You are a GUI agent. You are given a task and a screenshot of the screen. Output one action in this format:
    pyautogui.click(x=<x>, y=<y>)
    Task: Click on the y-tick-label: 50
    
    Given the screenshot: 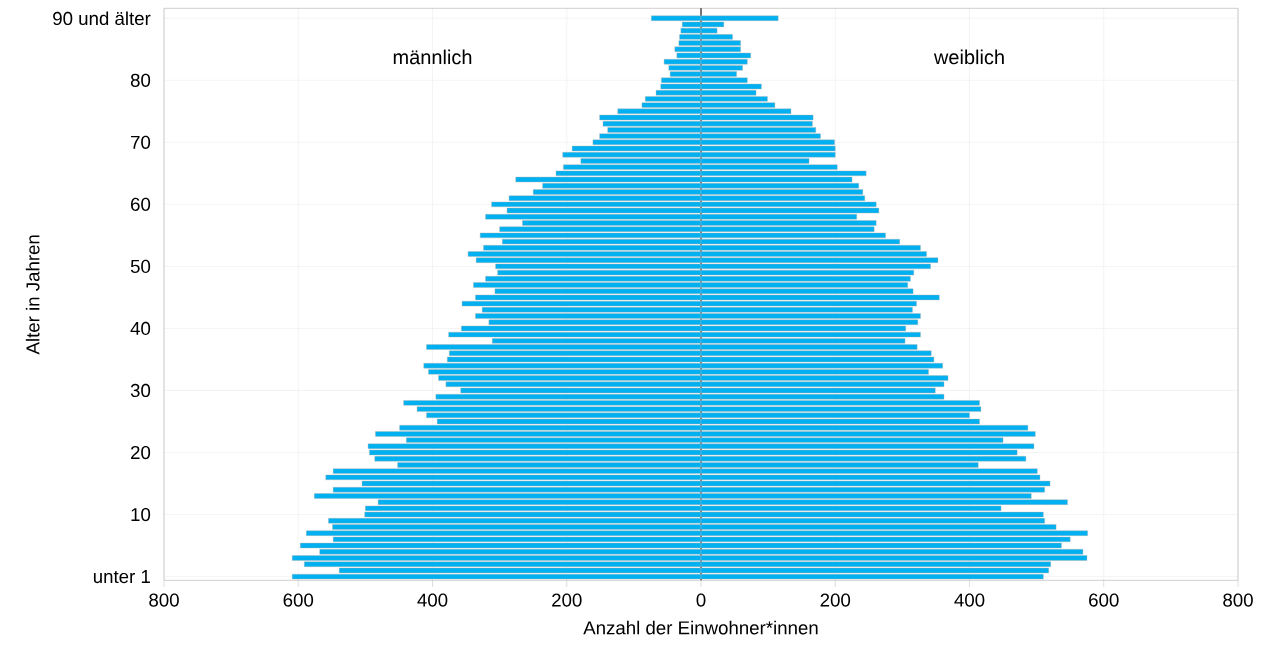 What is the action you would take?
    pyautogui.click(x=140, y=266)
    